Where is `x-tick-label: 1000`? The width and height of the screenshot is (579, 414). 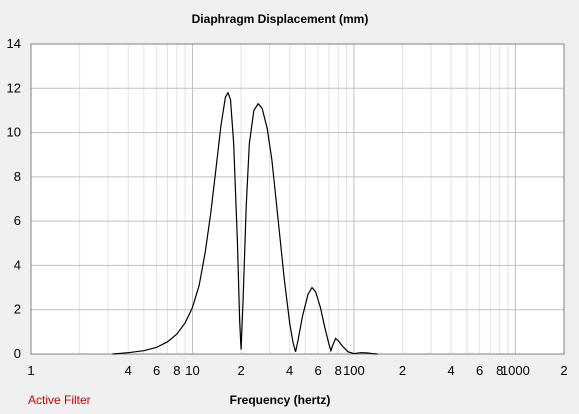 x-tick-label: 1000 is located at coordinates (515, 370).